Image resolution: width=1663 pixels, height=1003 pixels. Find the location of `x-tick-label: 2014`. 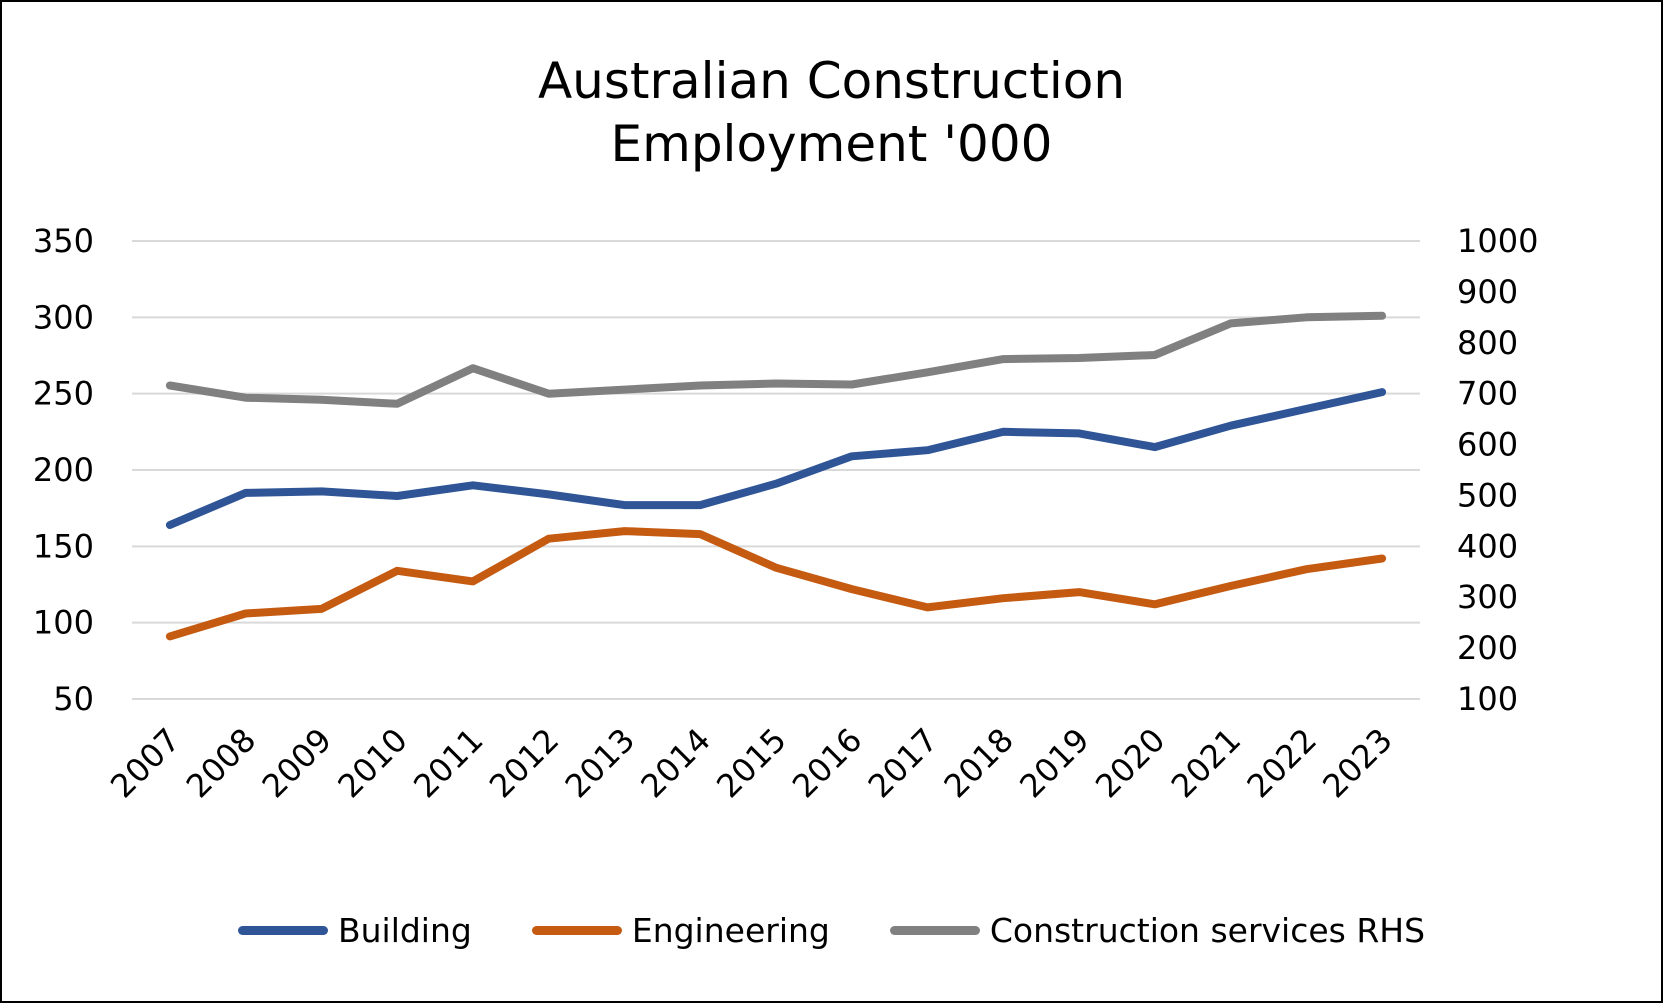

x-tick-label: 2014 is located at coordinates (675, 763).